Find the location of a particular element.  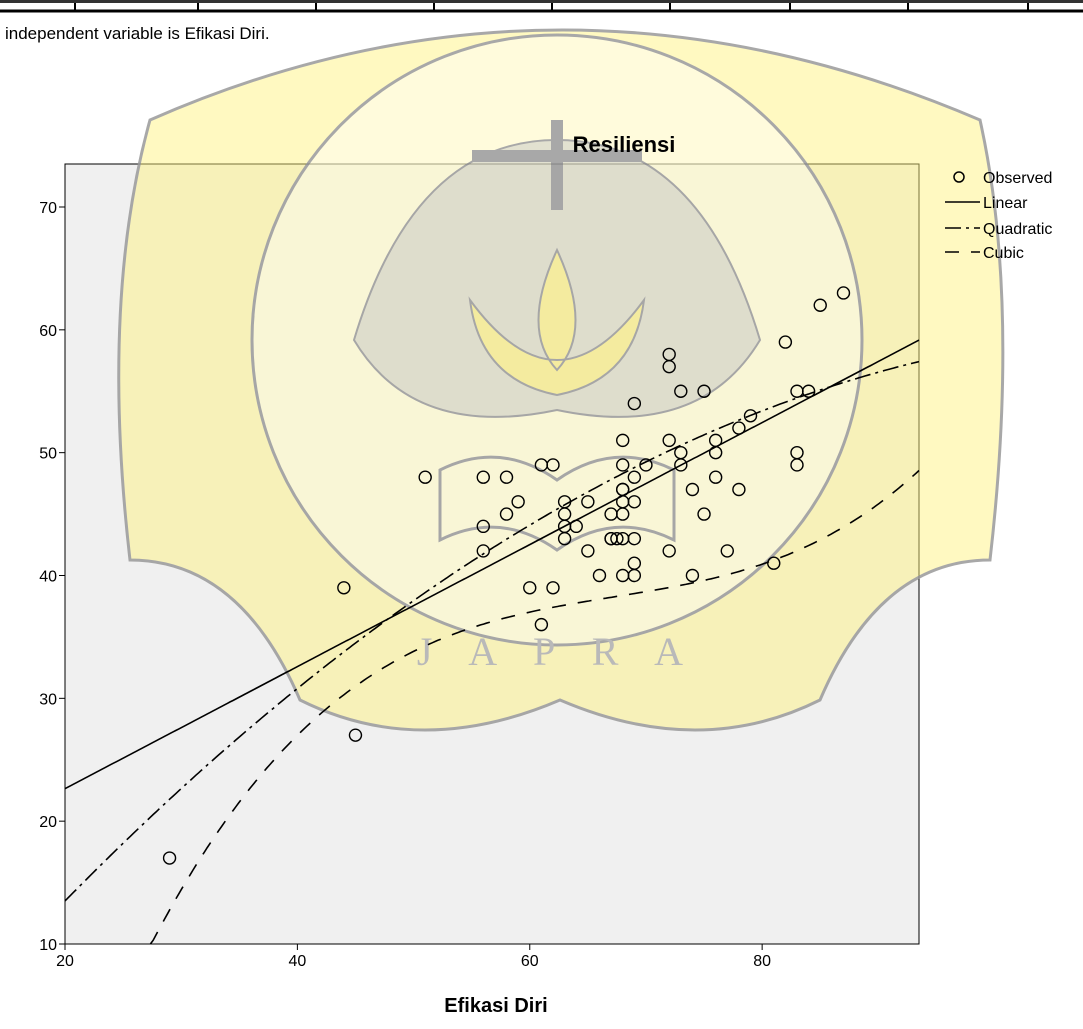

model-note: independent variable is Efikasi Diri. is located at coordinates (137, 33).